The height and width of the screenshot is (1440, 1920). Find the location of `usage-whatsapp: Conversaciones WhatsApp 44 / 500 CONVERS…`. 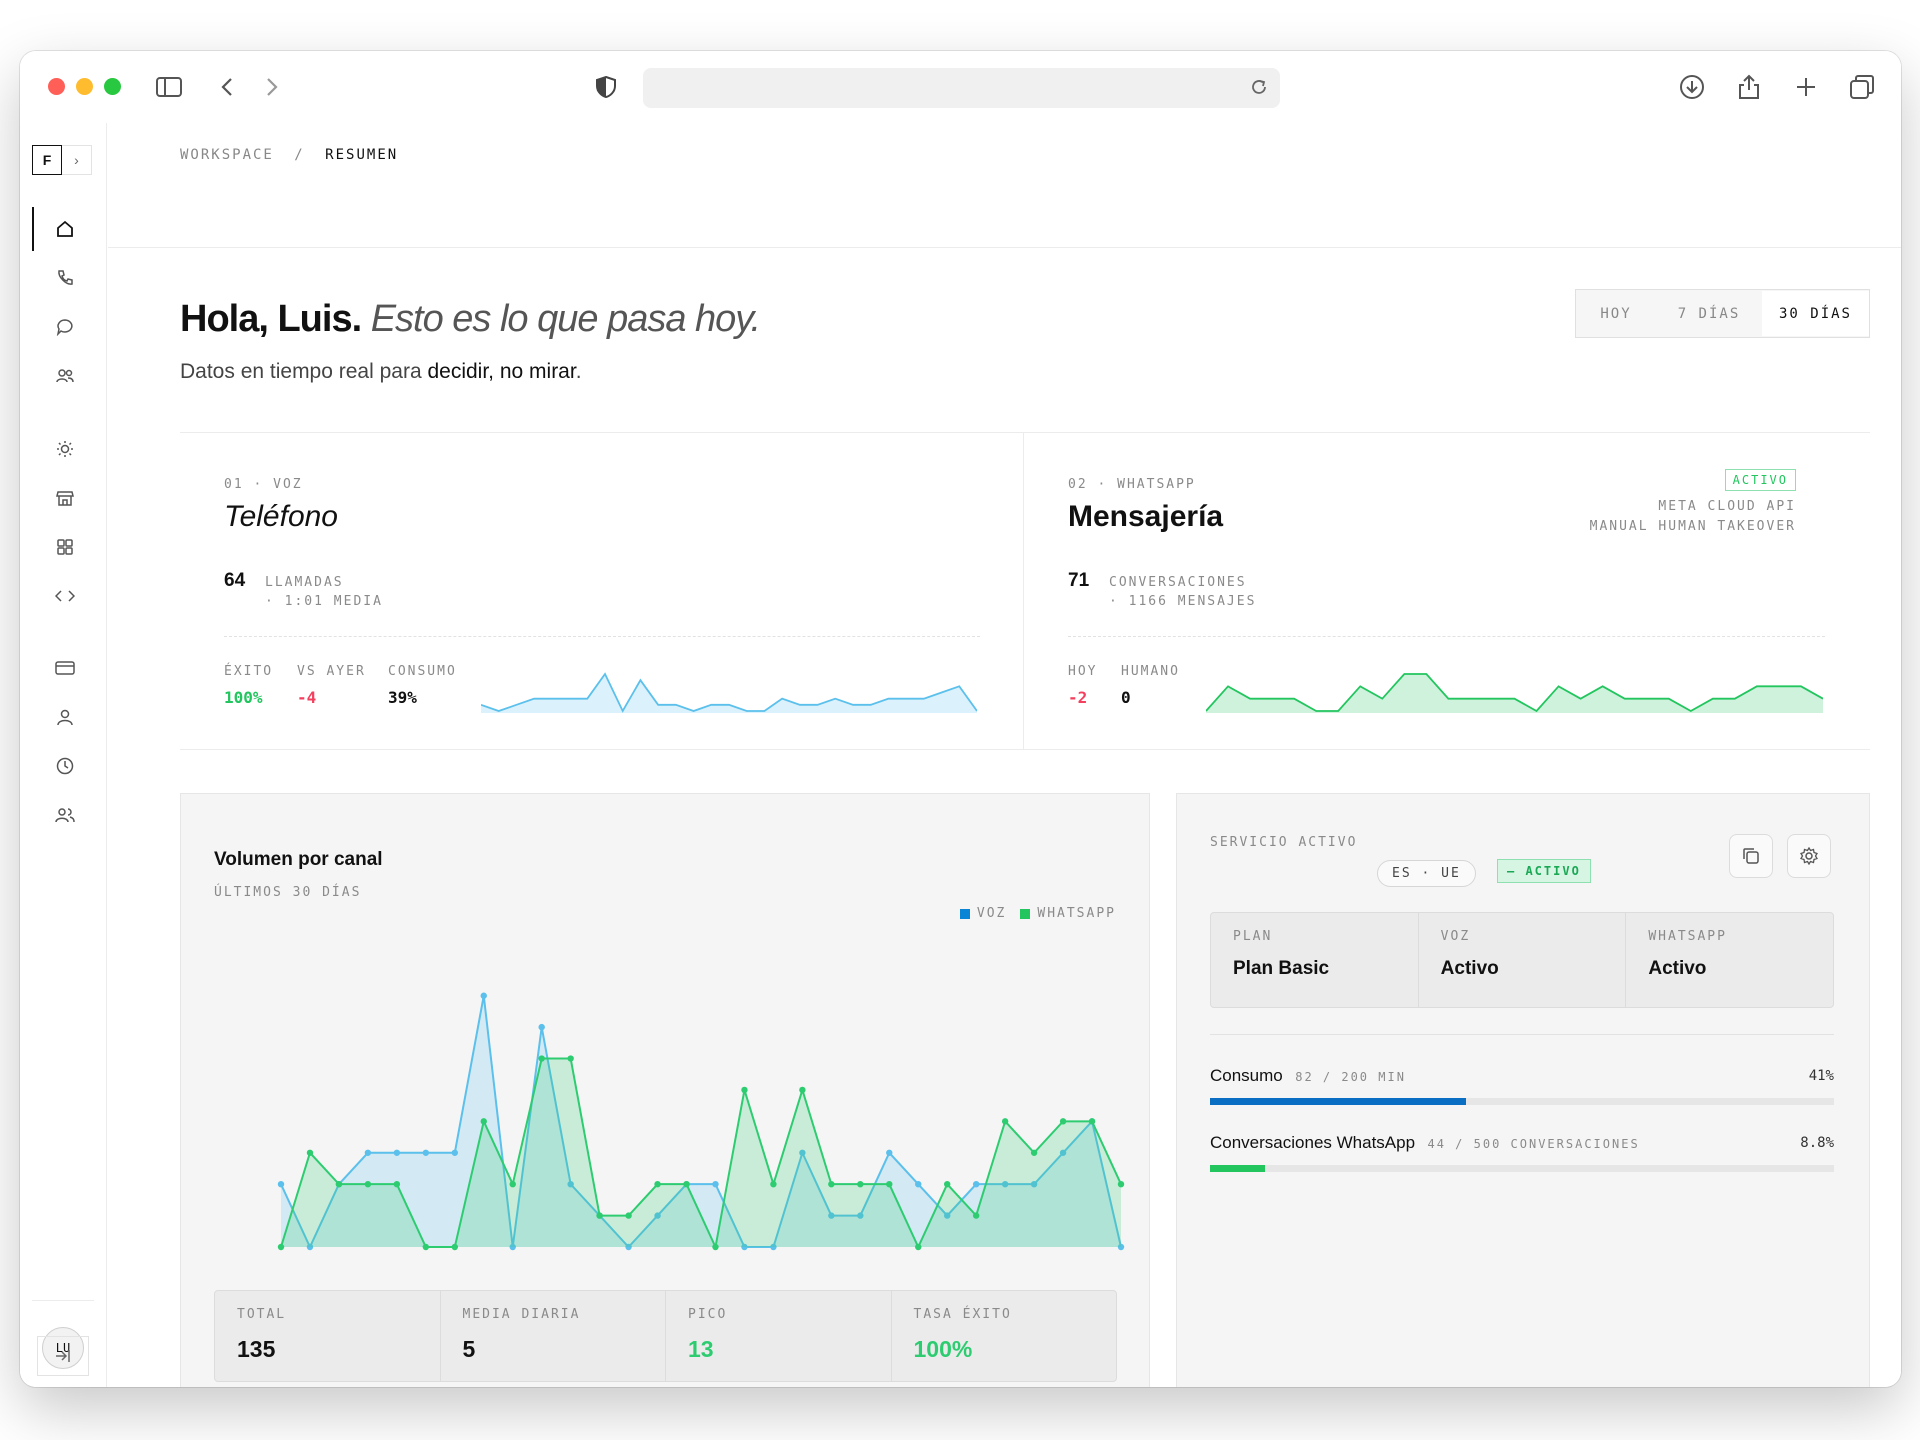

usage-whatsapp: Conversaciones WhatsApp 44 / 500 CONVERS… is located at coordinates (1522, 1152).